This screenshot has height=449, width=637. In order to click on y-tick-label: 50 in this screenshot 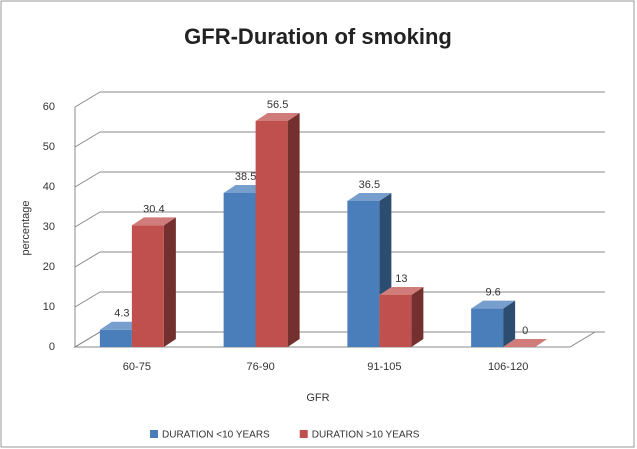, I will do `click(49, 147)`.